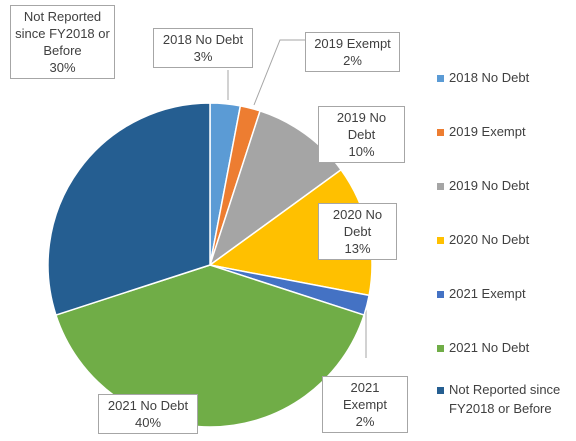 The height and width of the screenshot is (441, 576). I want to click on data-label-value: 10%, so click(361, 151).